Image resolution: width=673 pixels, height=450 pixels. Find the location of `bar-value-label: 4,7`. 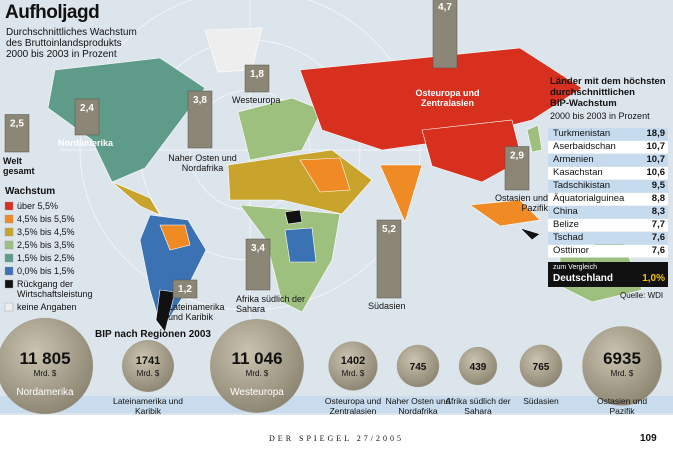

bar-value-label: 4,7 is located at coordinates (445, 7).